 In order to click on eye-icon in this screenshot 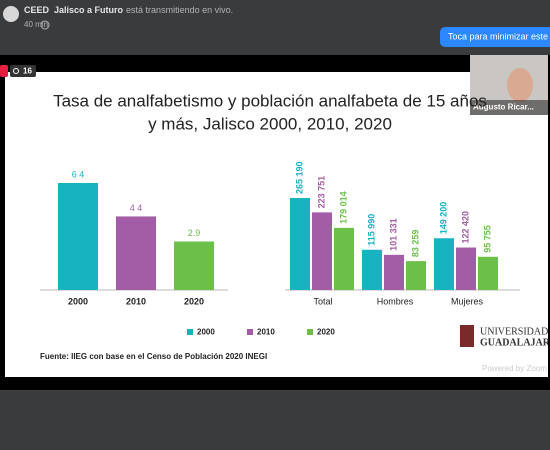, I will do `click(16, 71)`.